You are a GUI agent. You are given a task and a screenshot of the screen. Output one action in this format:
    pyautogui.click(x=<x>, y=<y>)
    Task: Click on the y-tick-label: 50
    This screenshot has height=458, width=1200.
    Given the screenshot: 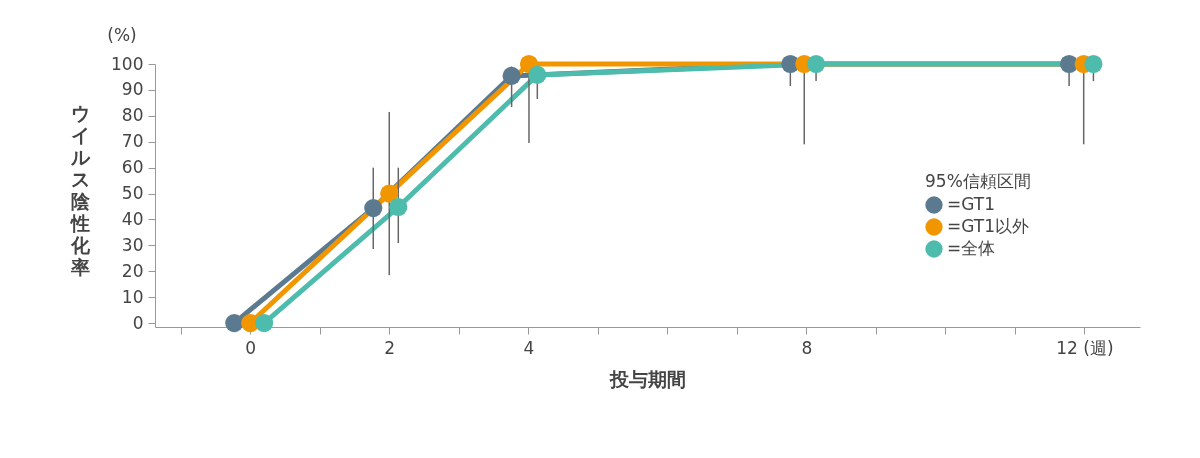 What is the action you would take?
    pyautogui.click(x=132, y=193)
    